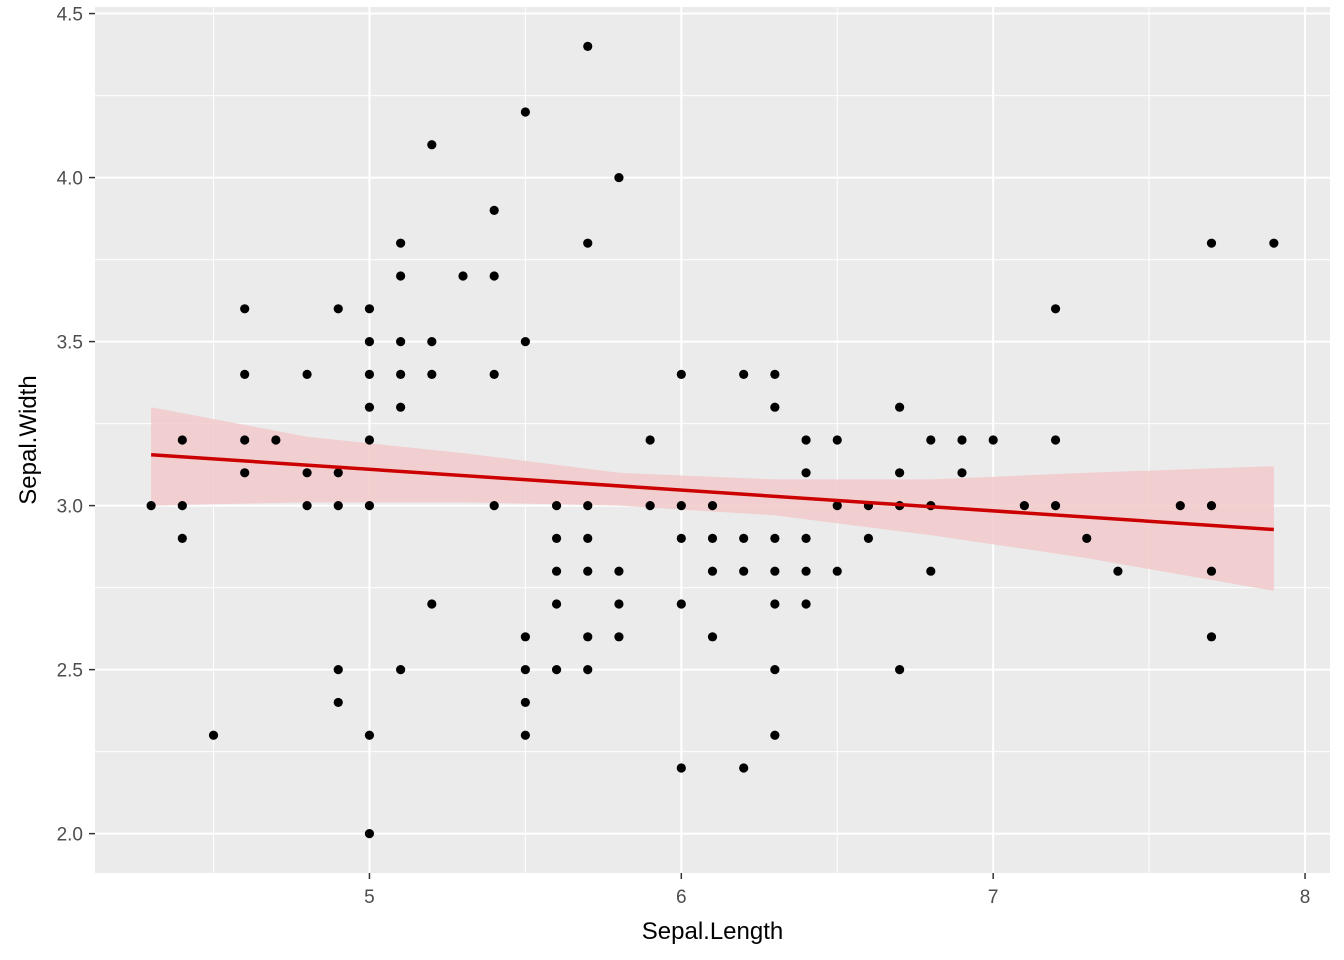  Describe the element at coordinates (70, 343) in the screenshot. I see `y-tick-label: 3.5` at that location.